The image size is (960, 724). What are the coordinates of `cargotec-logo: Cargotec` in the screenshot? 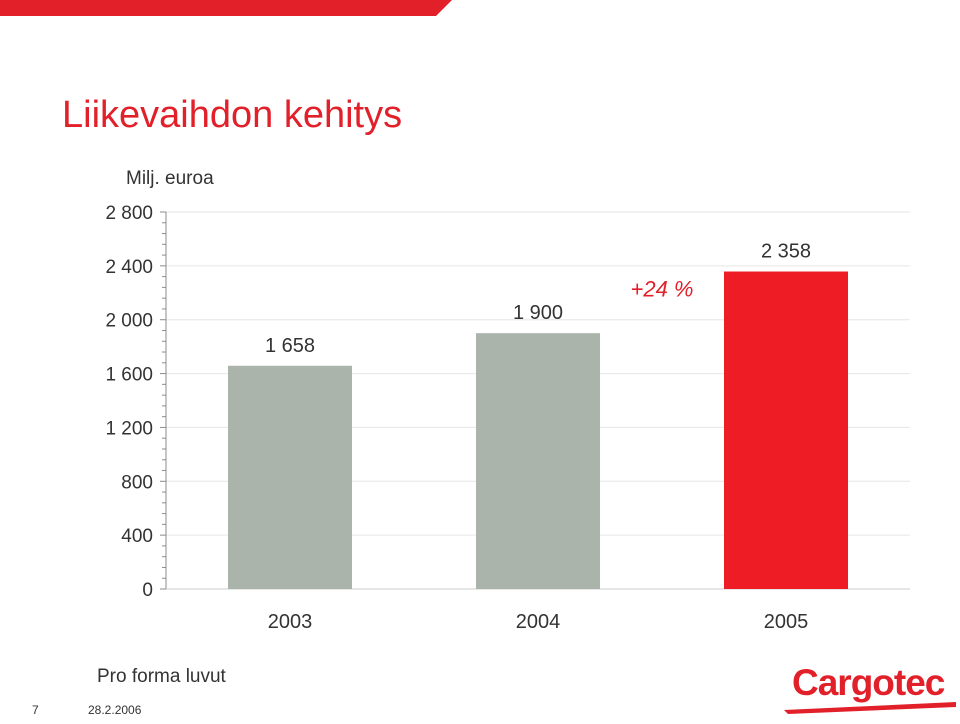 It's located at (868, 682).